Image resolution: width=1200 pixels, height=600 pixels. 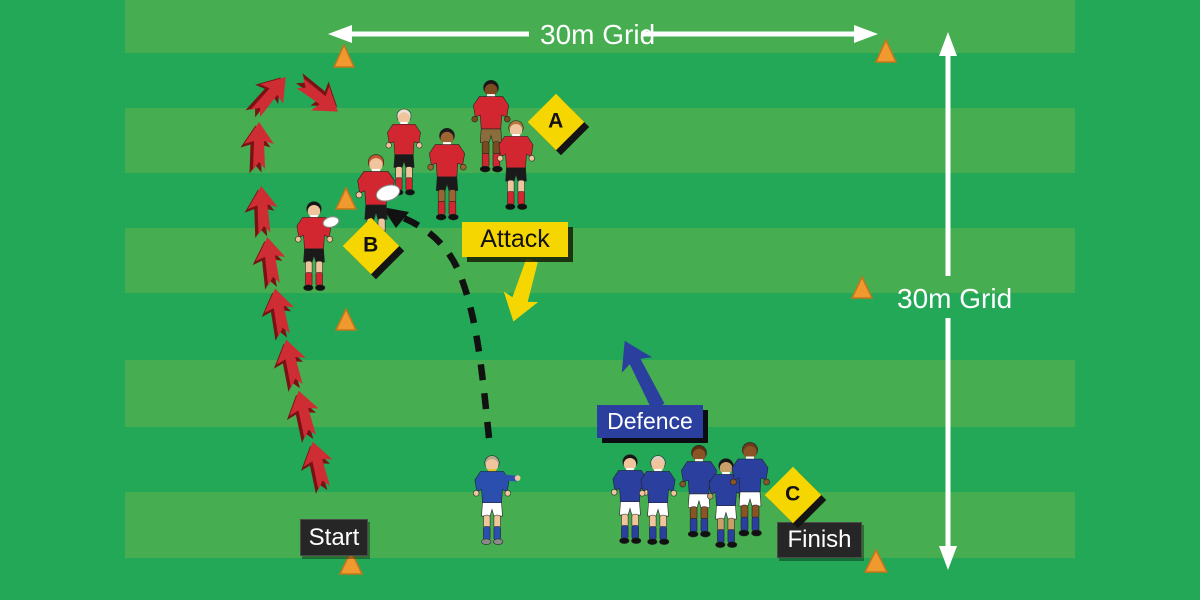 I want to click on attack-arrow, so click(x=521, y=290).